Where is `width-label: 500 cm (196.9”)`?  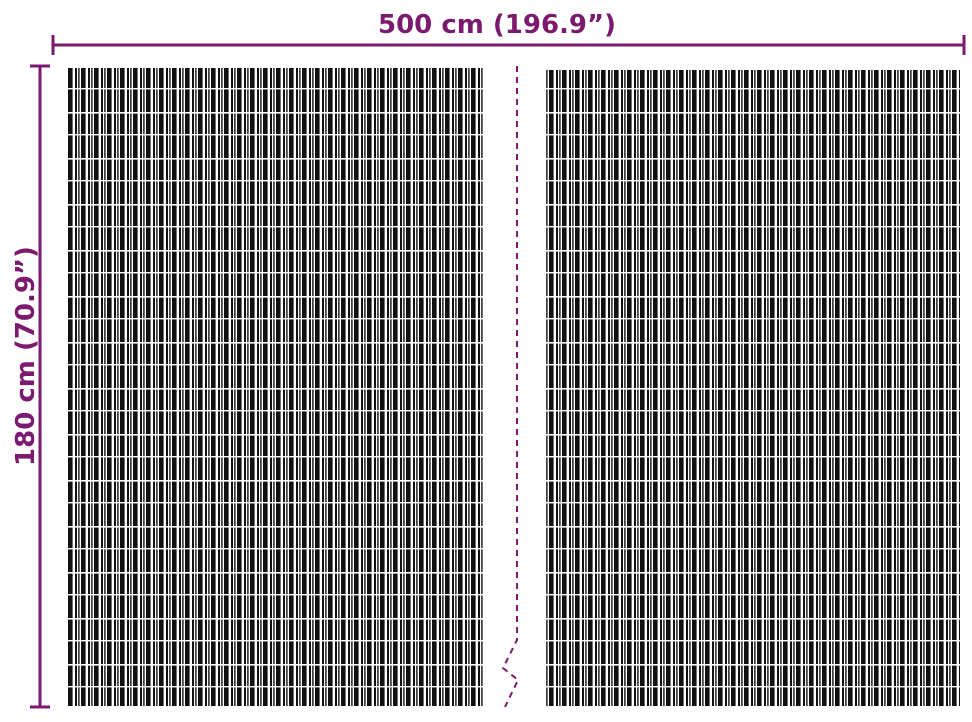
width-label: 500 cm (196.9”) is located at coordinates (497, 25).